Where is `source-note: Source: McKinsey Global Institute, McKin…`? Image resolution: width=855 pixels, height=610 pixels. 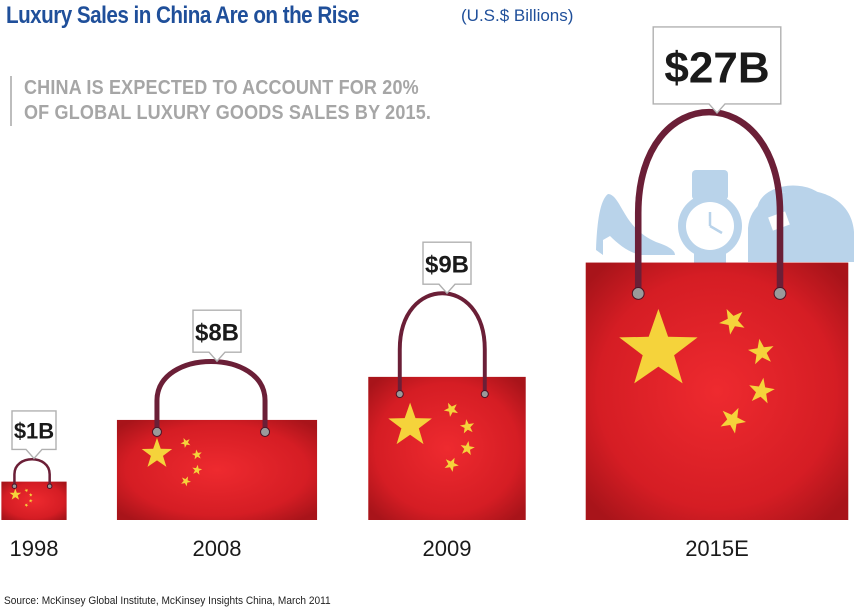 source-note: Source: McKinsey Global Institute, McKin… is located at coordinates (167, 601).